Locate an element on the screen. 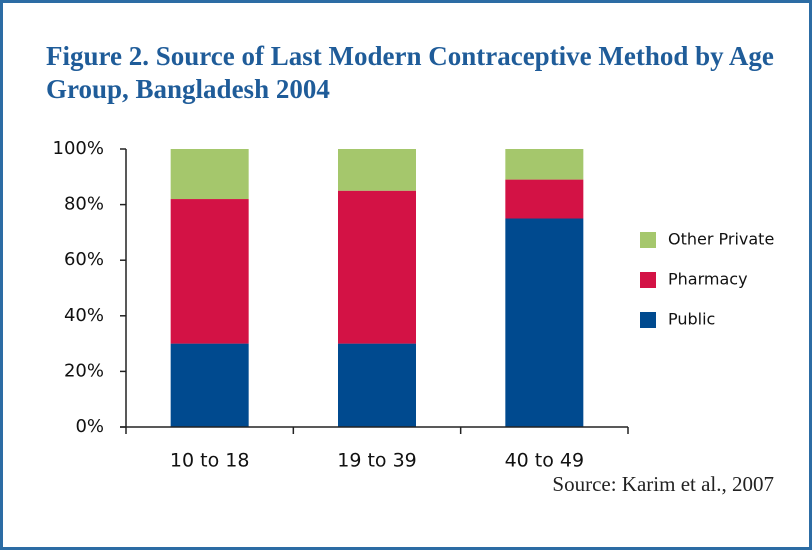 The image size is (812, 550). y-tick-label: 40% is located at coordinates (84, 315).